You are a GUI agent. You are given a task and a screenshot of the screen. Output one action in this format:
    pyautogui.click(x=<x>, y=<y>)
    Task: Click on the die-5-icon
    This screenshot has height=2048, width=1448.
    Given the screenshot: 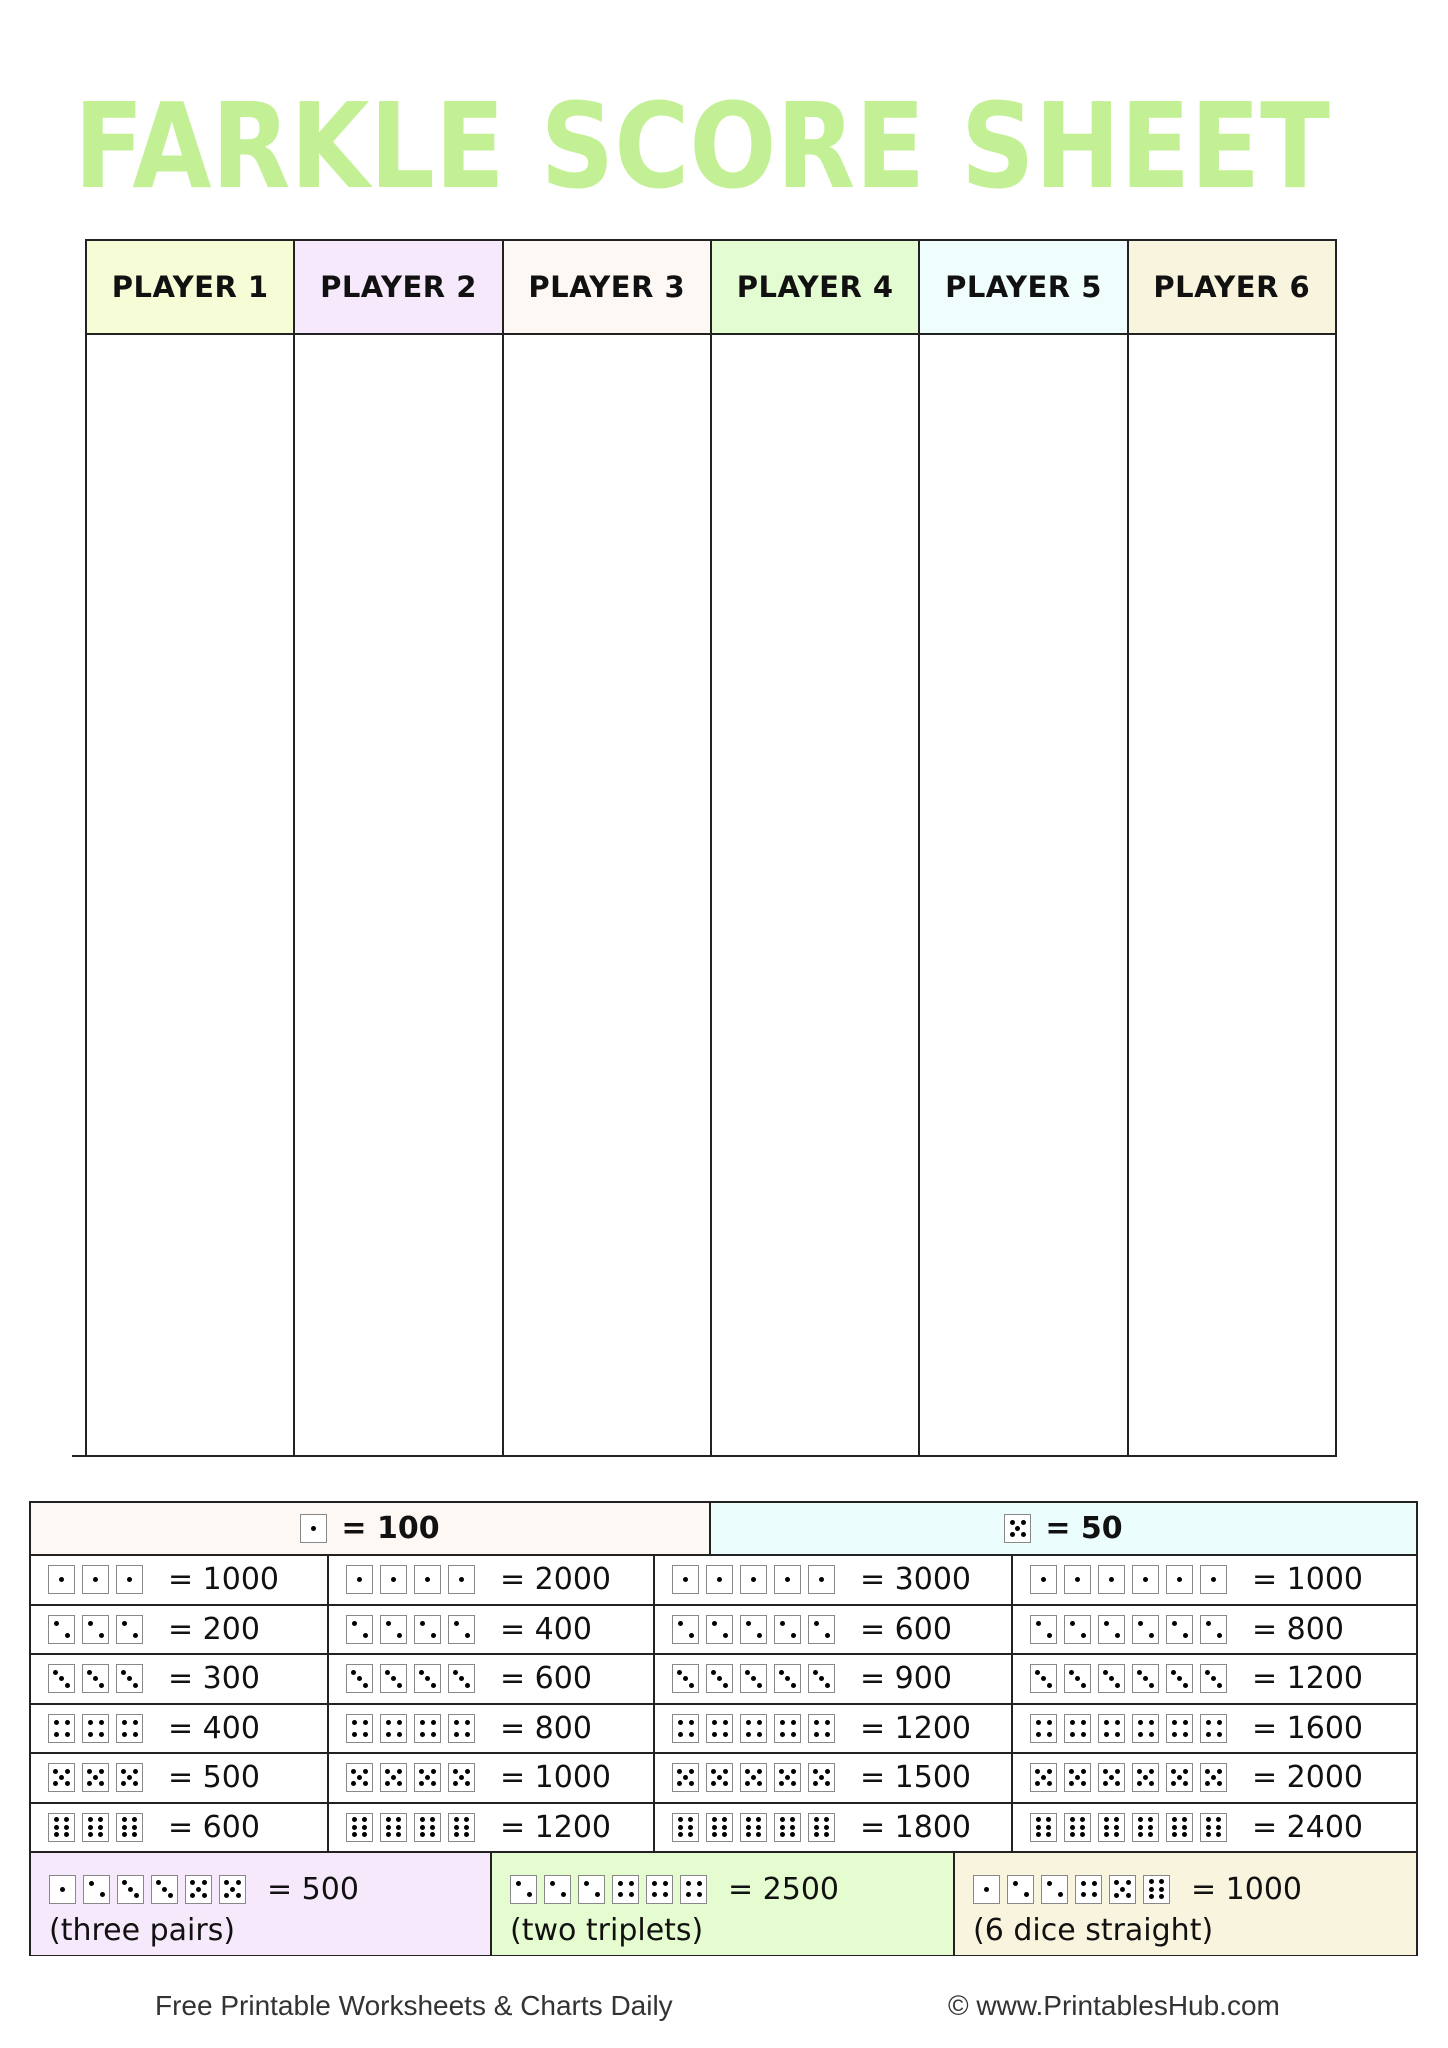 What is the action you would take?
    pyautogui.click(x=232, y=1889)
    